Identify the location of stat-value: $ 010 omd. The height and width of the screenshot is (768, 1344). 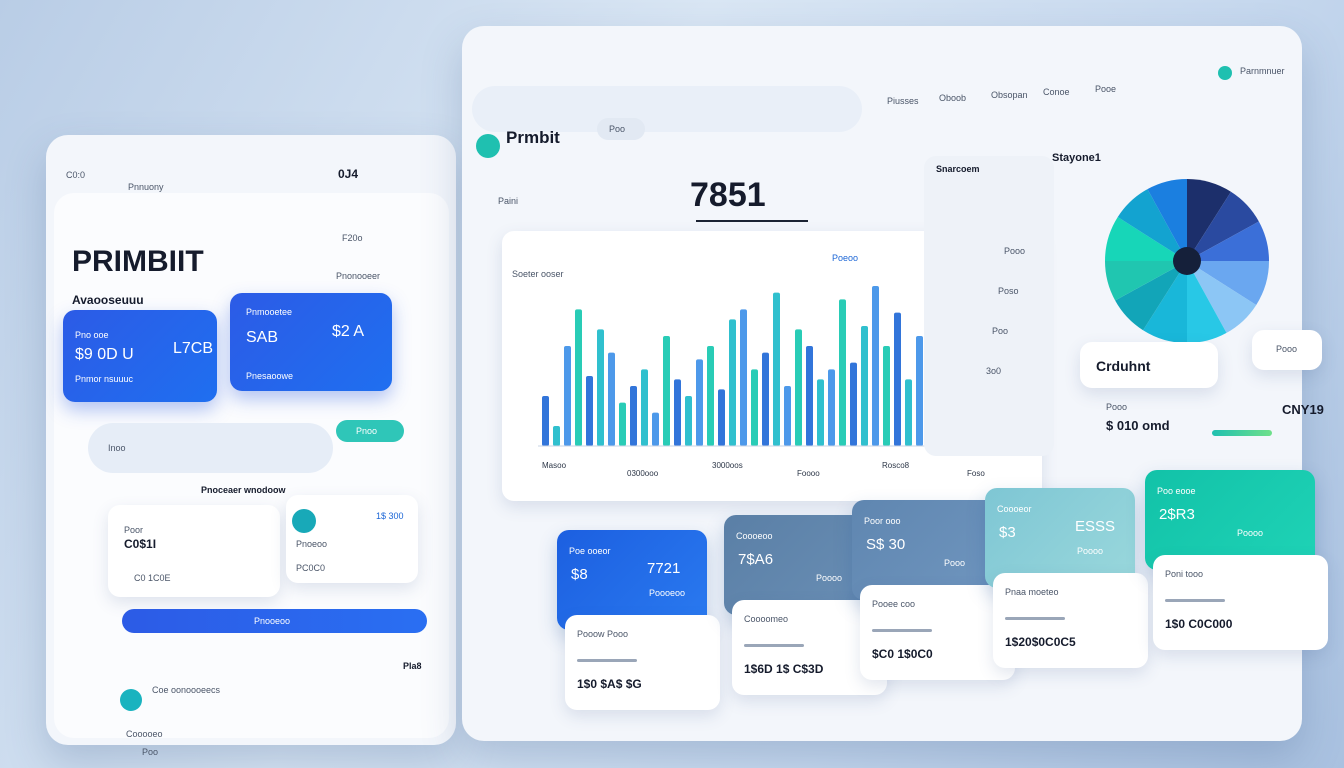
(1138, 425).